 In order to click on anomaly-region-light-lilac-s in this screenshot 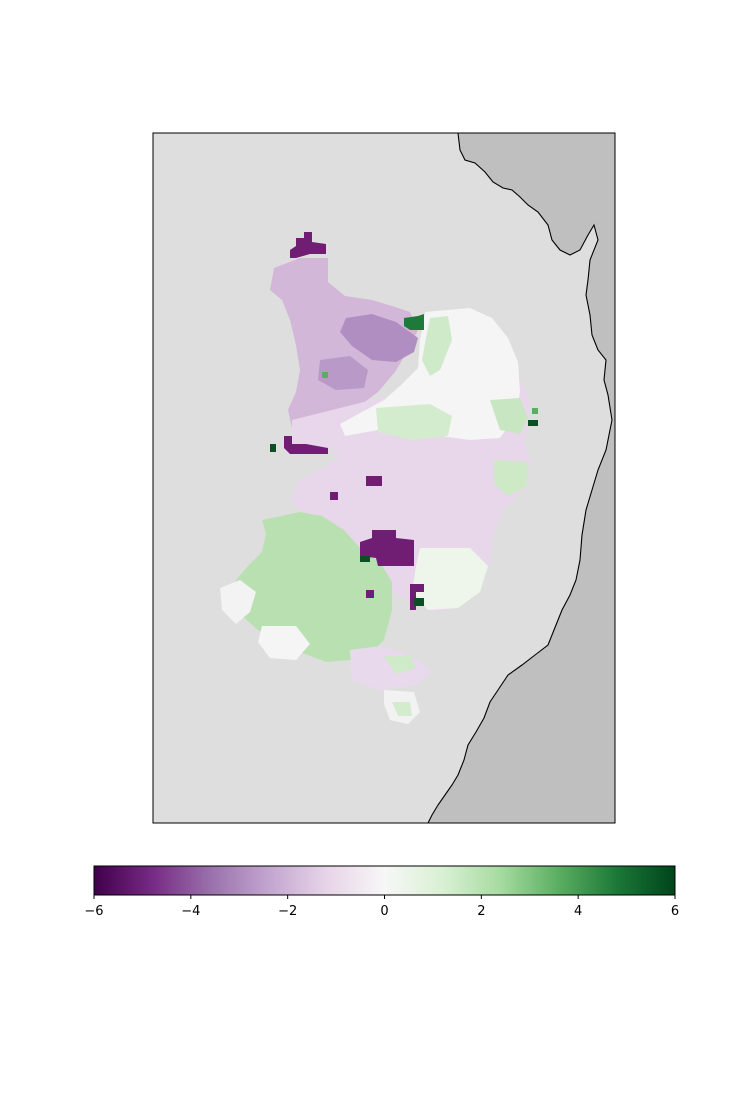, I will do `click(391, 668)`.